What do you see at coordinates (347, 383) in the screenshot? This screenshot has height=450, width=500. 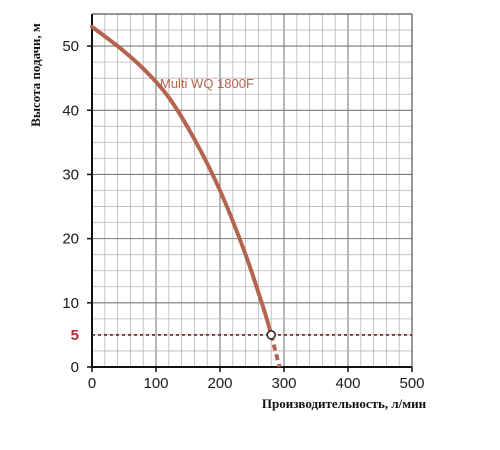 I see `x-tick-label: 400` at bounding box center [347, 383].